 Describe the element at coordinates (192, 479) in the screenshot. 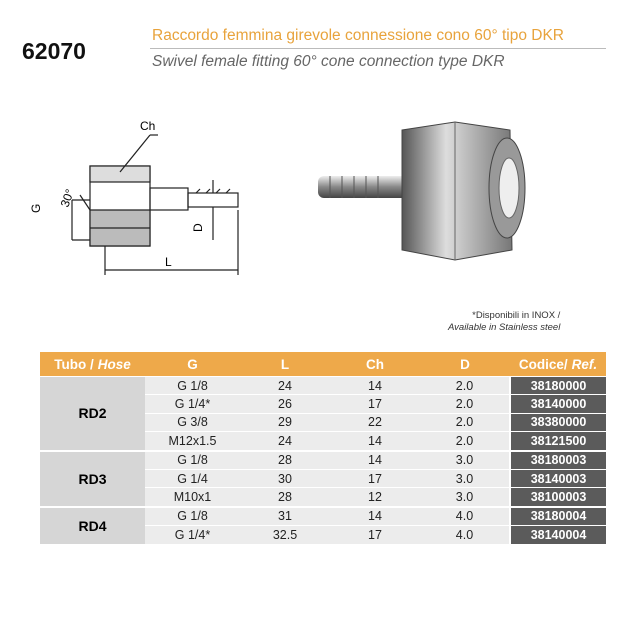

I see `data-cell: G 1/4` at that location.